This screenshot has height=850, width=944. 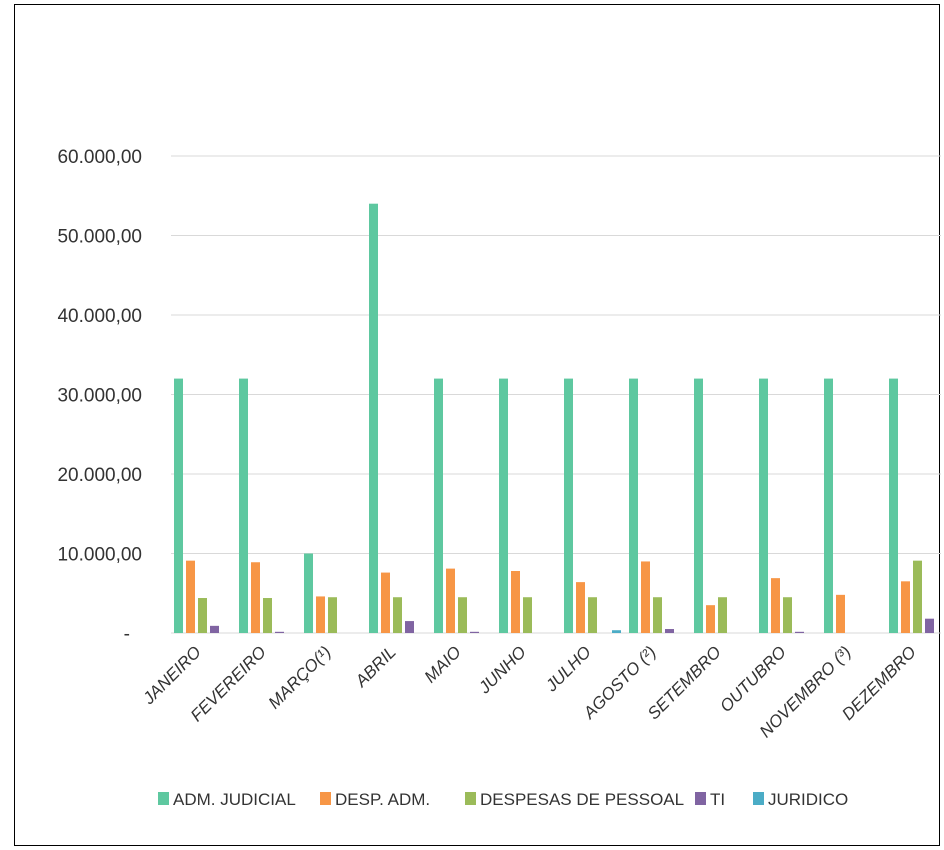 What do you see at coordinates (568, 669) in the screenshot?
I see `x-category-label: JULHO` at bounding box center [568, 669].